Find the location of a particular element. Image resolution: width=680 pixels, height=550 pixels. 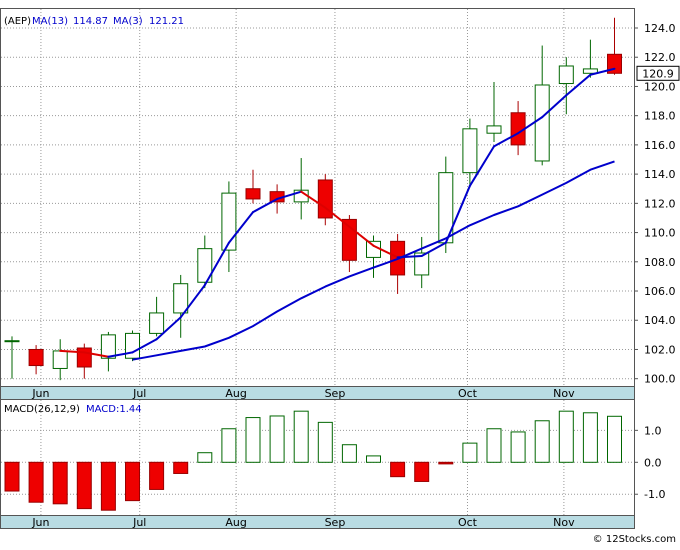

price-tick-label: 112.0 is located at coordinates (660, 203).